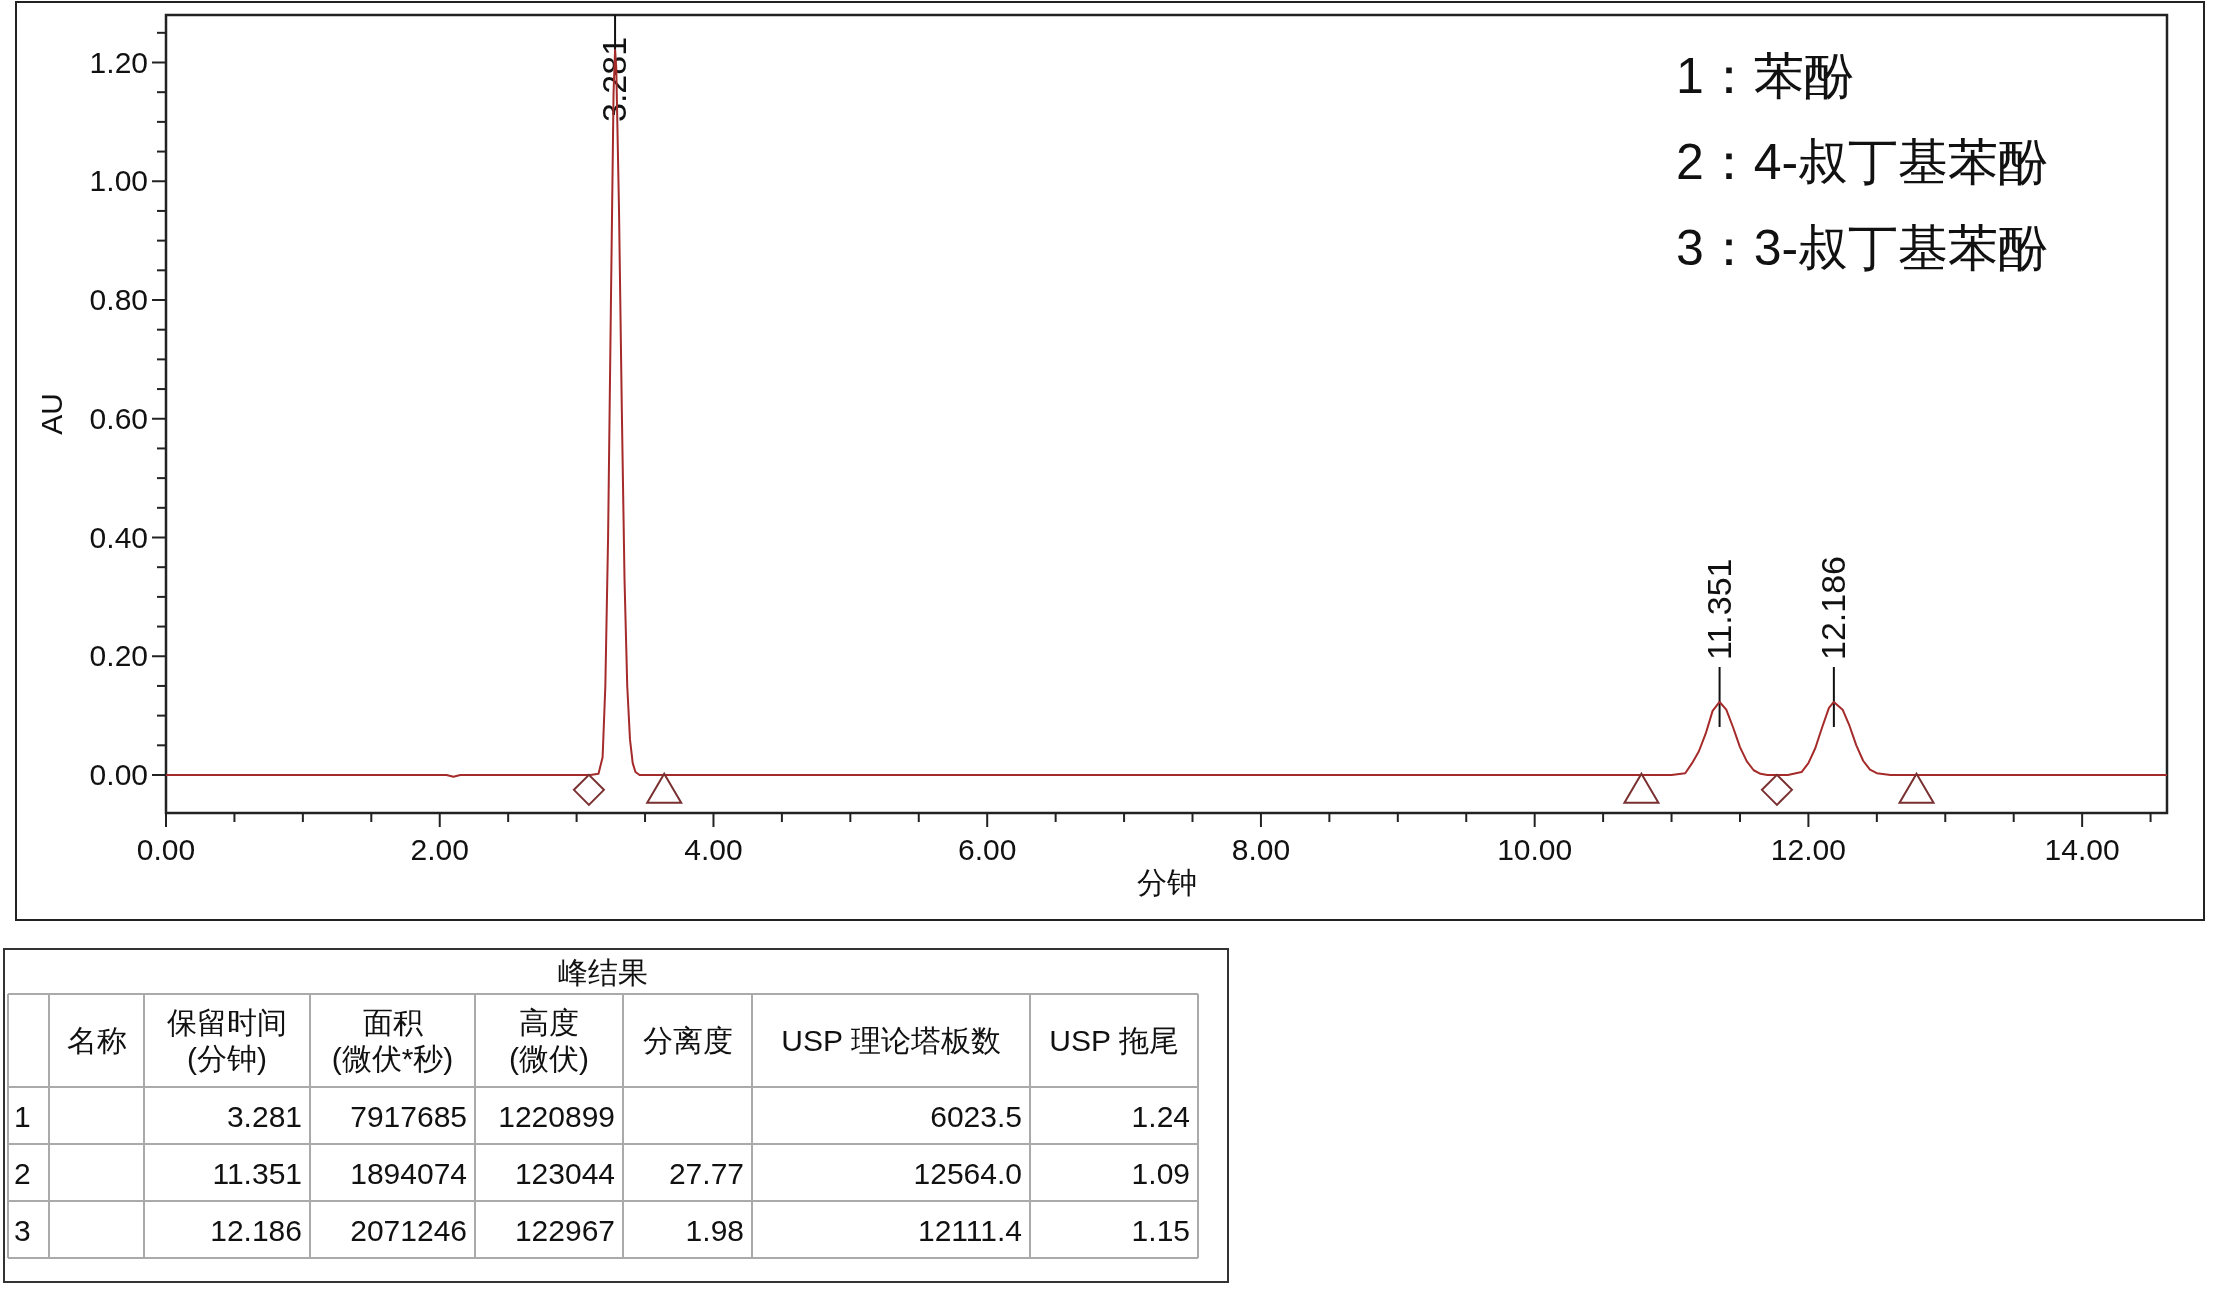 This screenshot has height=1290, width=2217. Describe the element at coordinates (1160, 1230) in the screenshot. I see `text: 1.15` at that location.